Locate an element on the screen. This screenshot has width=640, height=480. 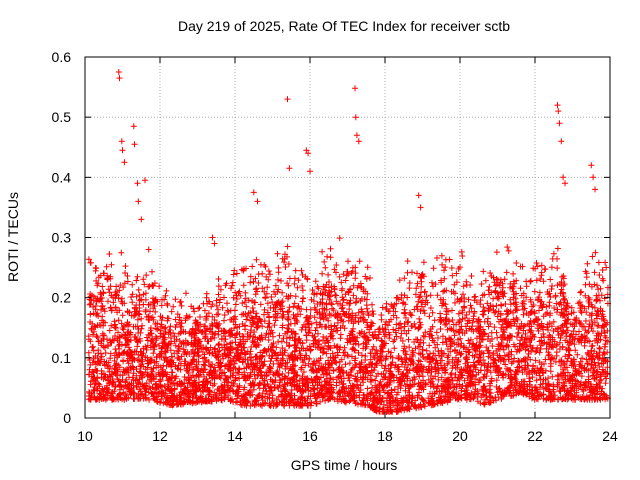
y-tick-labels: 0 0.1 0.2 0.3 0.4 0.5 0.6 is located at coordinates (62, 237).